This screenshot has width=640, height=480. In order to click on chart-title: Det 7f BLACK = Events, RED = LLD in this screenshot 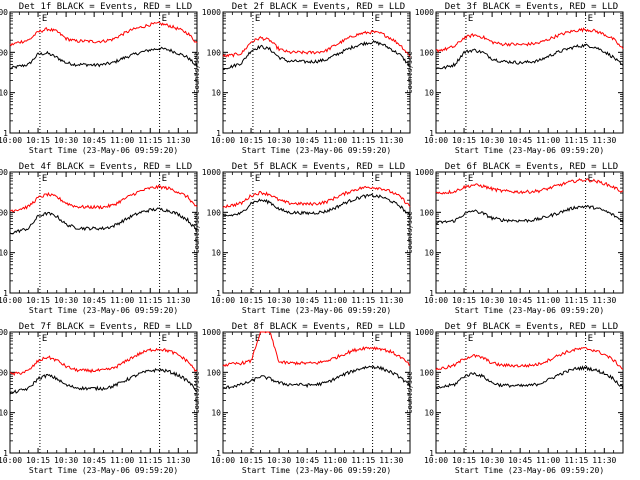, I will do `click(105, 327)`.